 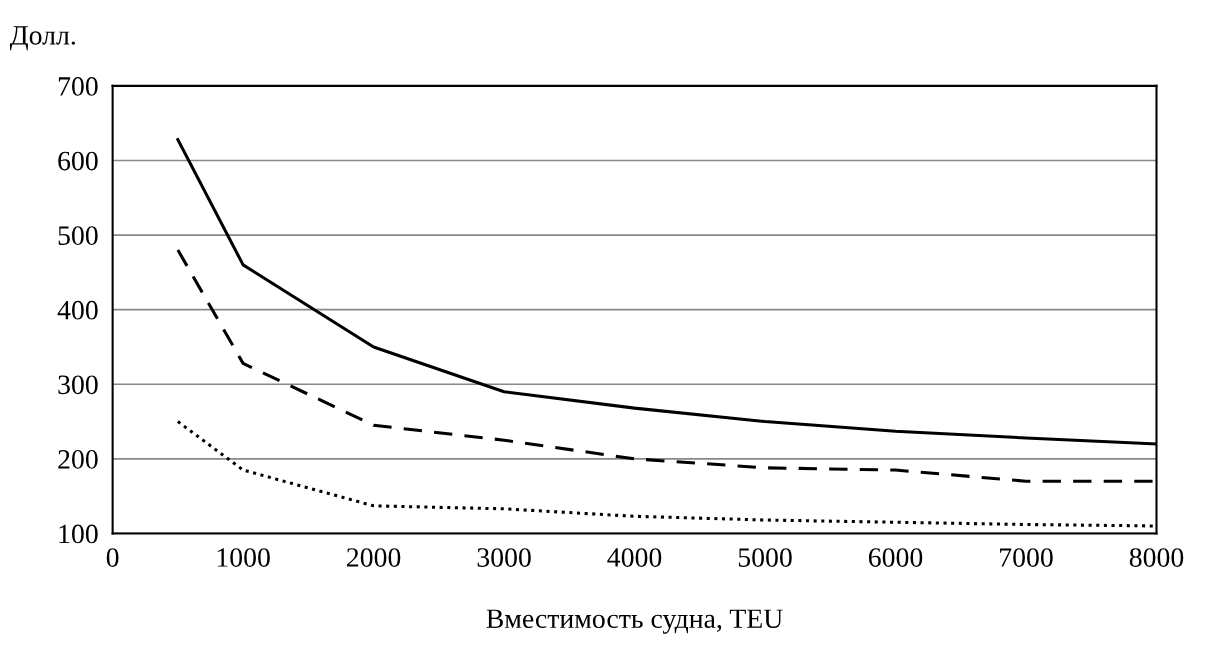 I want to click on y-tick-label: 600, so click(x=78, y=161).